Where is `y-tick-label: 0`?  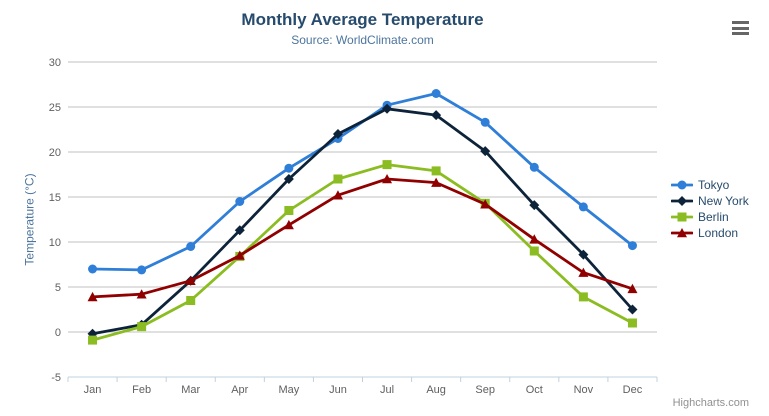
y-tick-label: 0 is located at coordinates (58, 333).